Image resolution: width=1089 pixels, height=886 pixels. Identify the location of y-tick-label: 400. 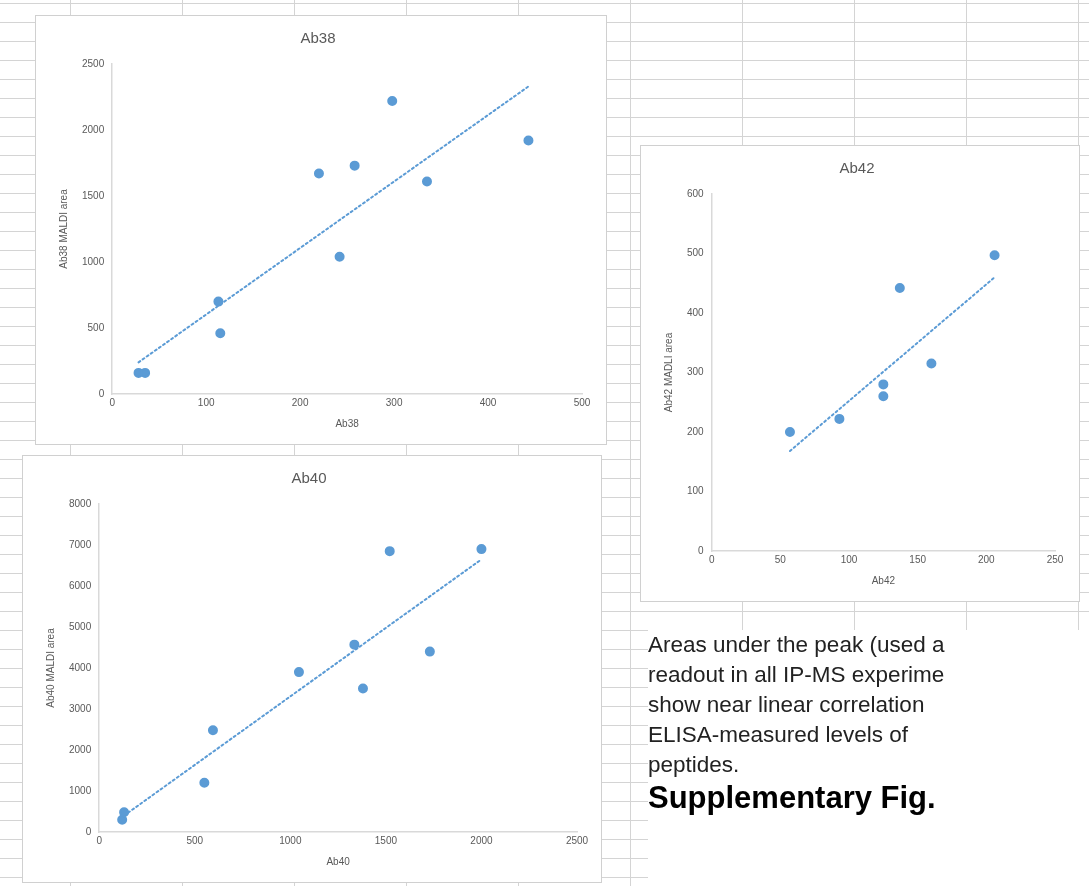
(696, 312).